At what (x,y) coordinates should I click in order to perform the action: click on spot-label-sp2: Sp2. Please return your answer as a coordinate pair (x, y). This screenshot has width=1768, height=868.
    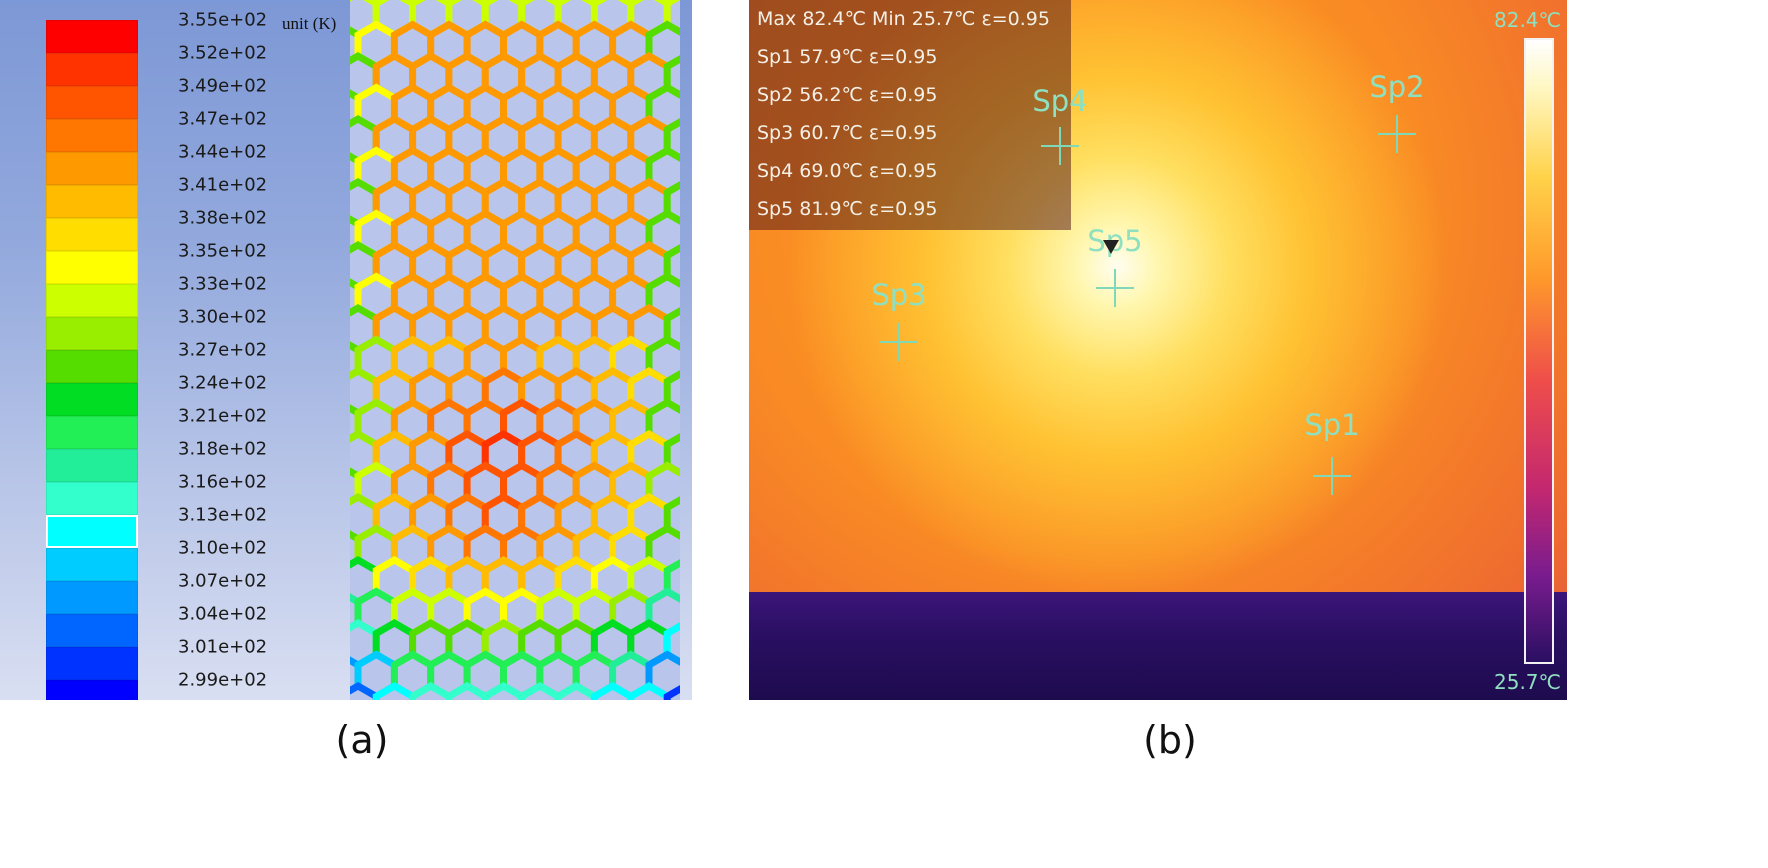
    Looking at the image, I should click on (1397, 87).